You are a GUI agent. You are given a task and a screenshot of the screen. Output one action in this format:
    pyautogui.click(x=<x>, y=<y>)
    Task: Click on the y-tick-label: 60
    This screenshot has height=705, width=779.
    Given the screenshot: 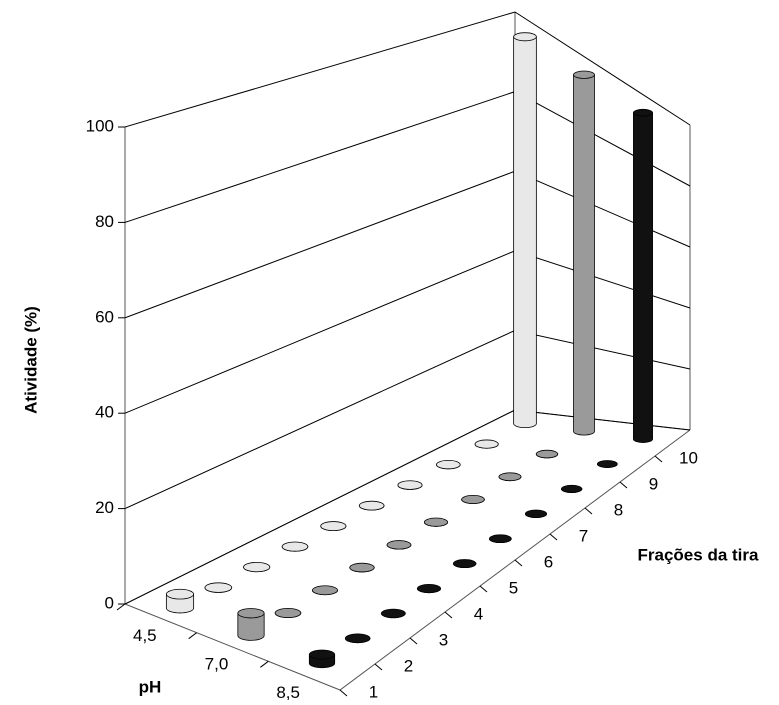 What is the action you would take?
    pyautogui.click(x=104, y=316)
    